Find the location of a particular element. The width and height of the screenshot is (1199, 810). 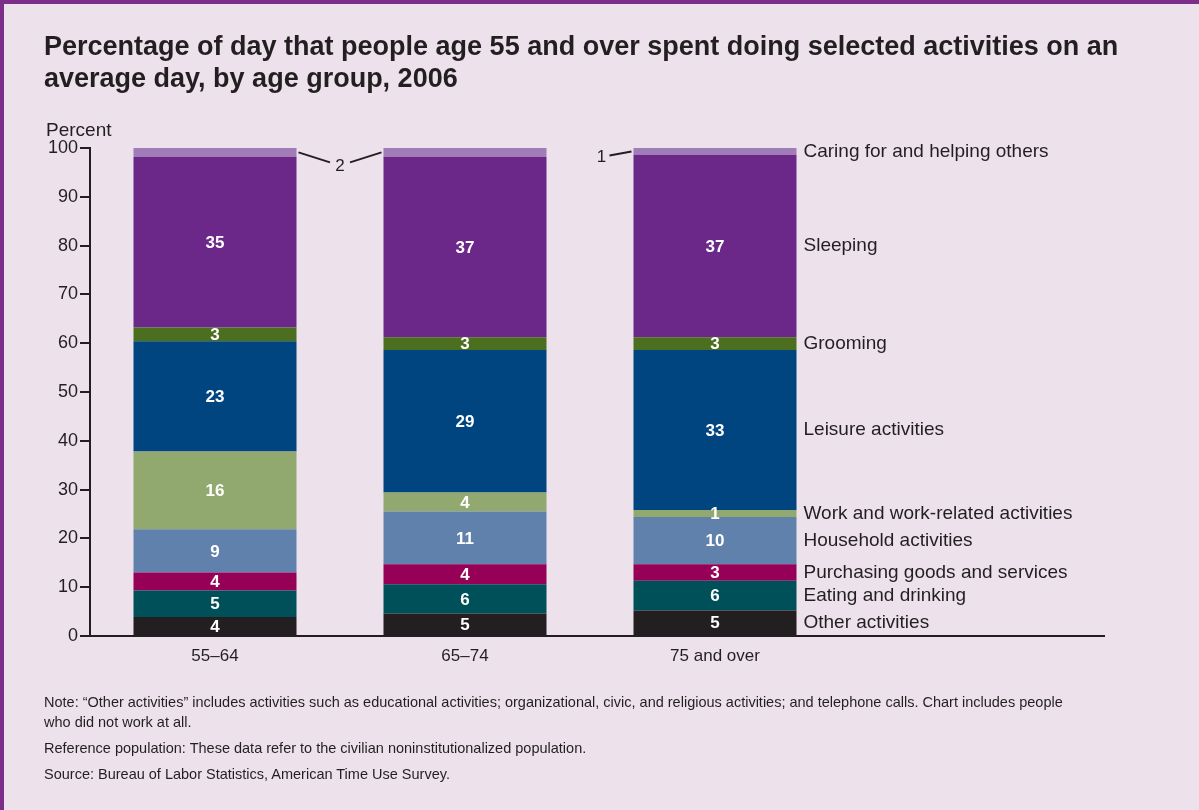

text: Reference population: These data refer to the civilian noninstitutionalized population. is located at coordinates (316, 748).